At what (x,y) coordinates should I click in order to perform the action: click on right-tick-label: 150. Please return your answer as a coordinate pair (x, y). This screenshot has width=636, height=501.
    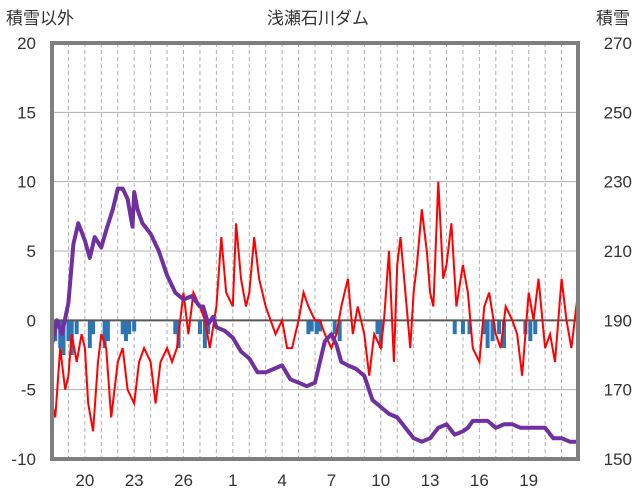
    Looking at the image, I should click on (618, 459).